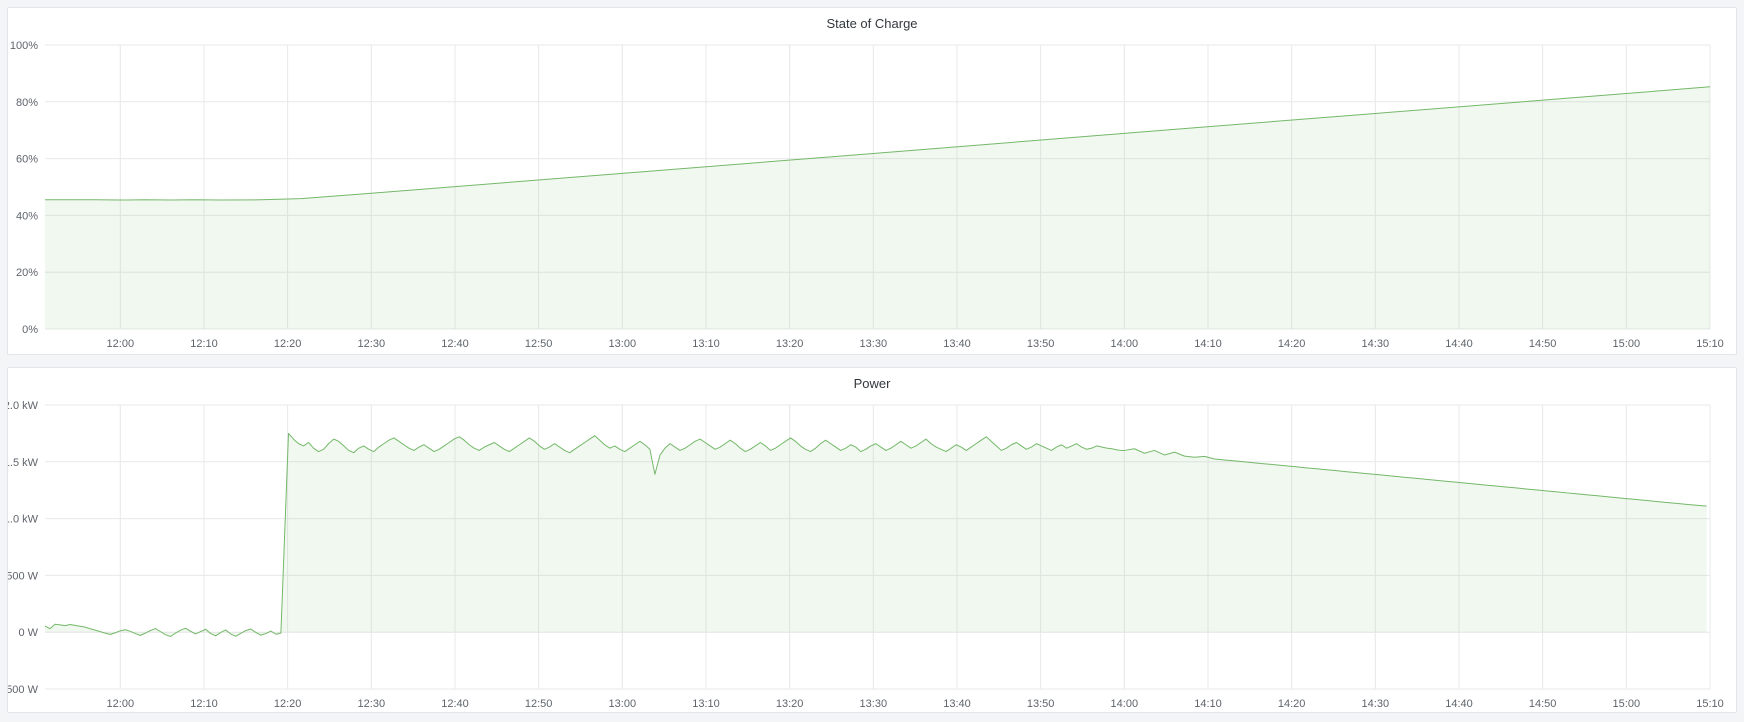 The width and height of the screenshot is (1744, 722). What do you see at coordinates (30, 330) in the screenshot?
I see `y-tick-label: 0%` at bounding box center [30, 330].